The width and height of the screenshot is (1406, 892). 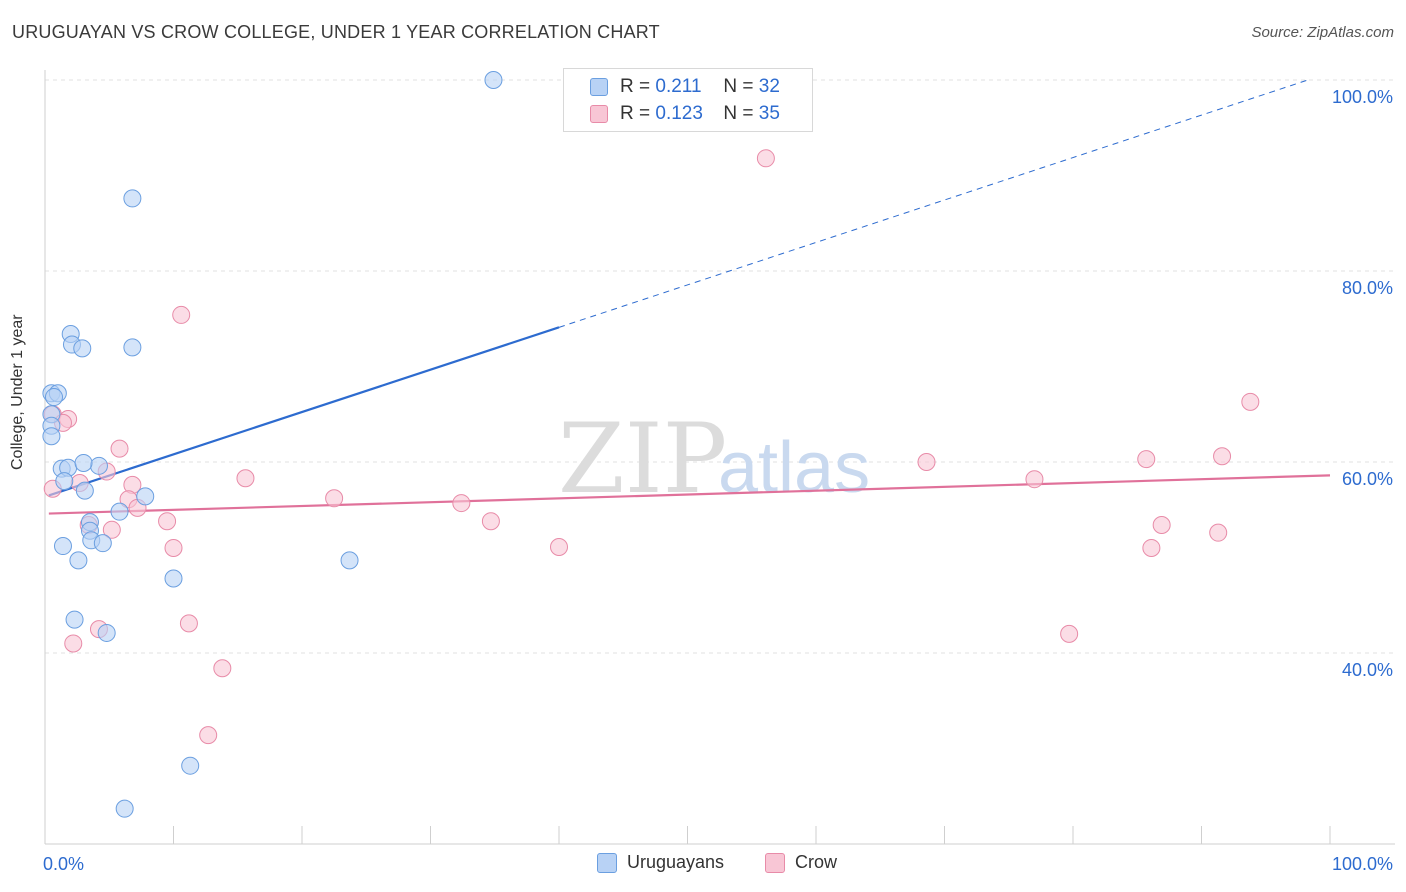 I want to click on legend-label-crow: Crow, so click(x=816, y=862).